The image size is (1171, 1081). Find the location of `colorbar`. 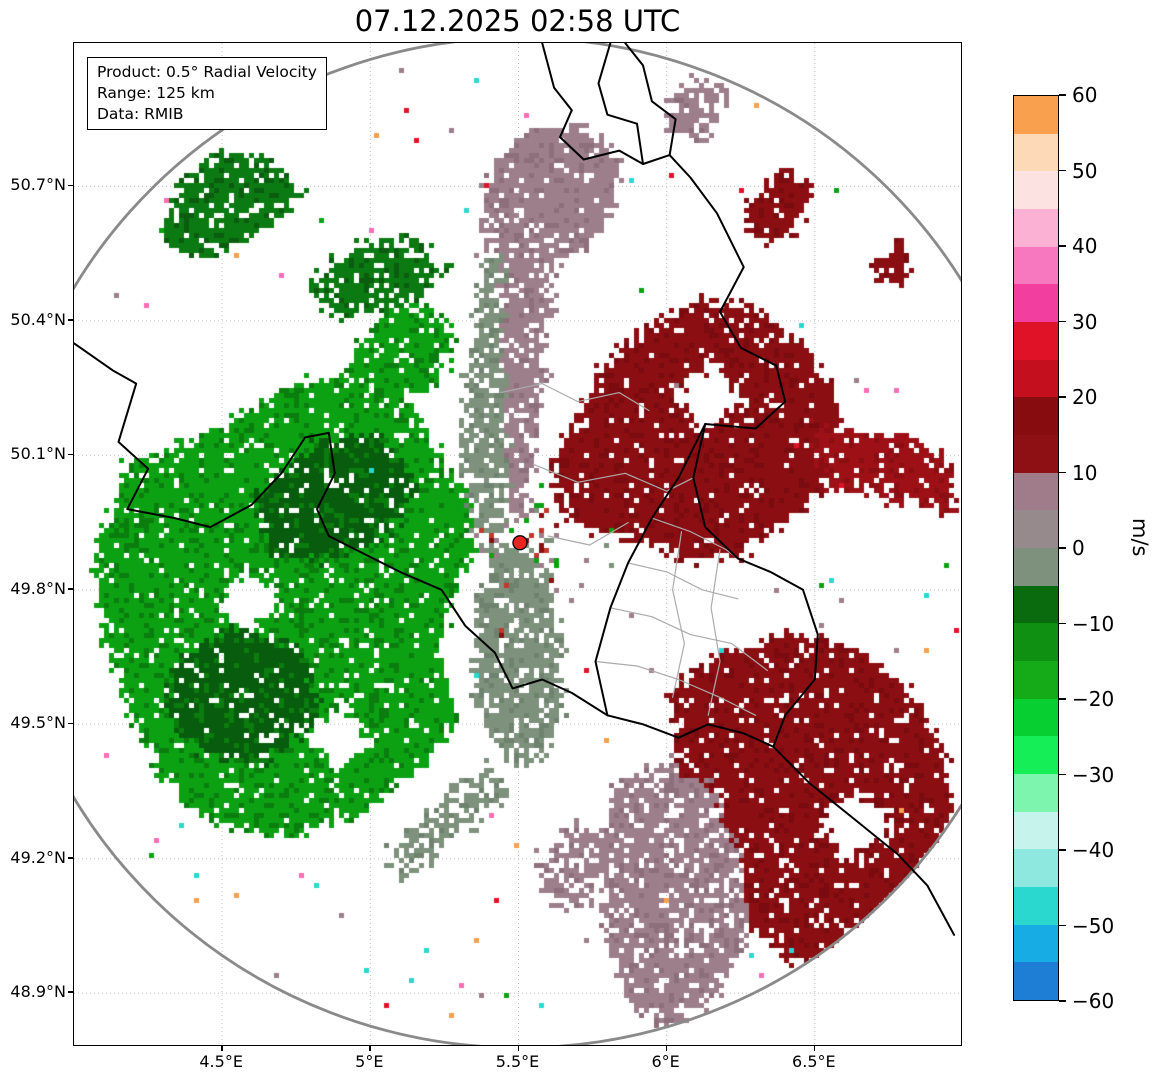

colorbar is located at coordinates (1036, 548).